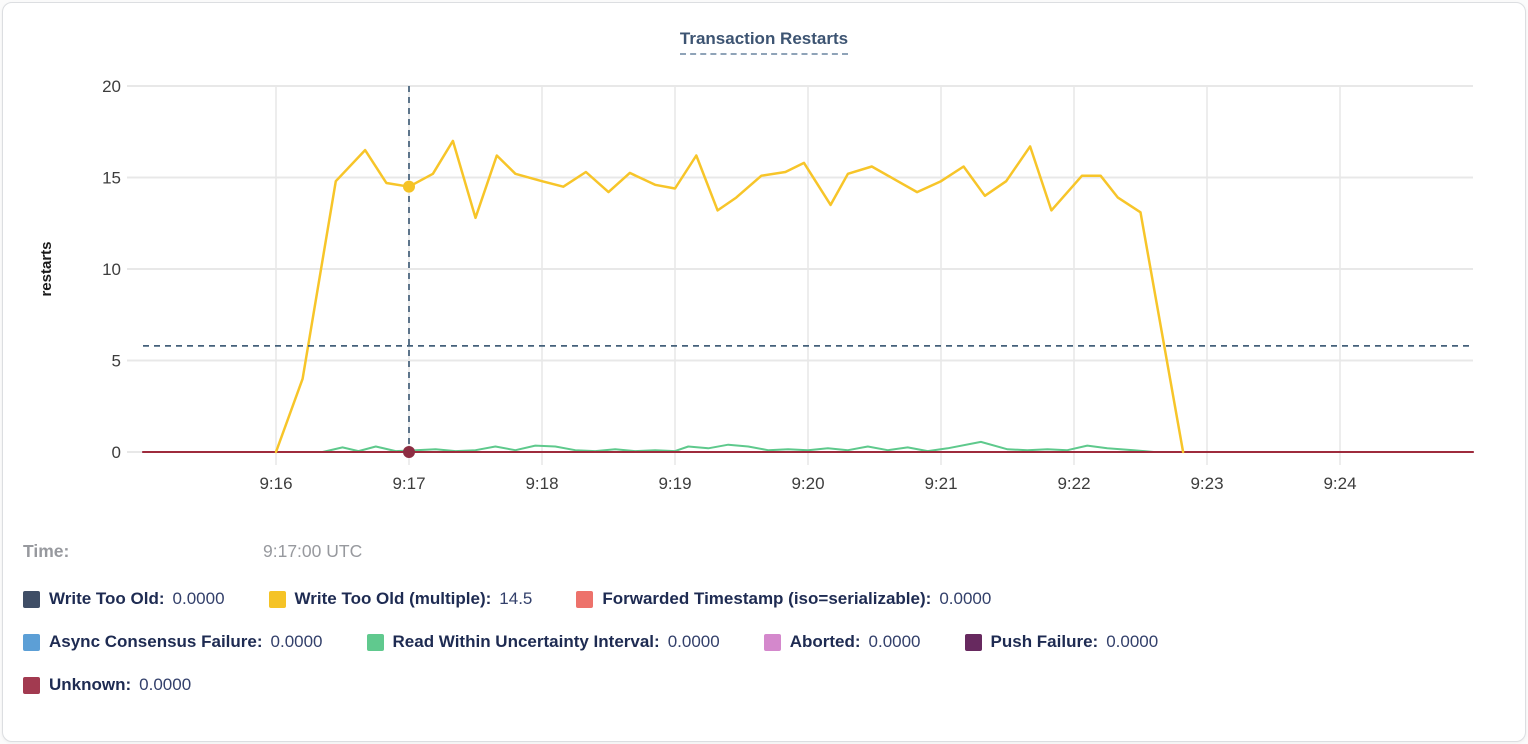 The height and width of the screenshot is (744, 1528). Describe the element at coordinates (116, 361) in the screenshot. I see `y-axis-tick-label: 5` at that location.